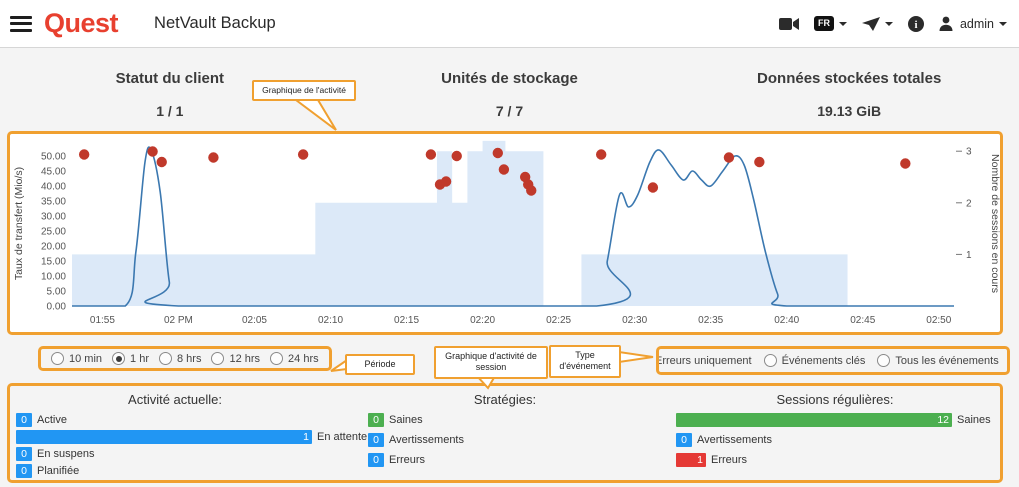  I want to click on svg-text: 50.00, so click(53, 157).